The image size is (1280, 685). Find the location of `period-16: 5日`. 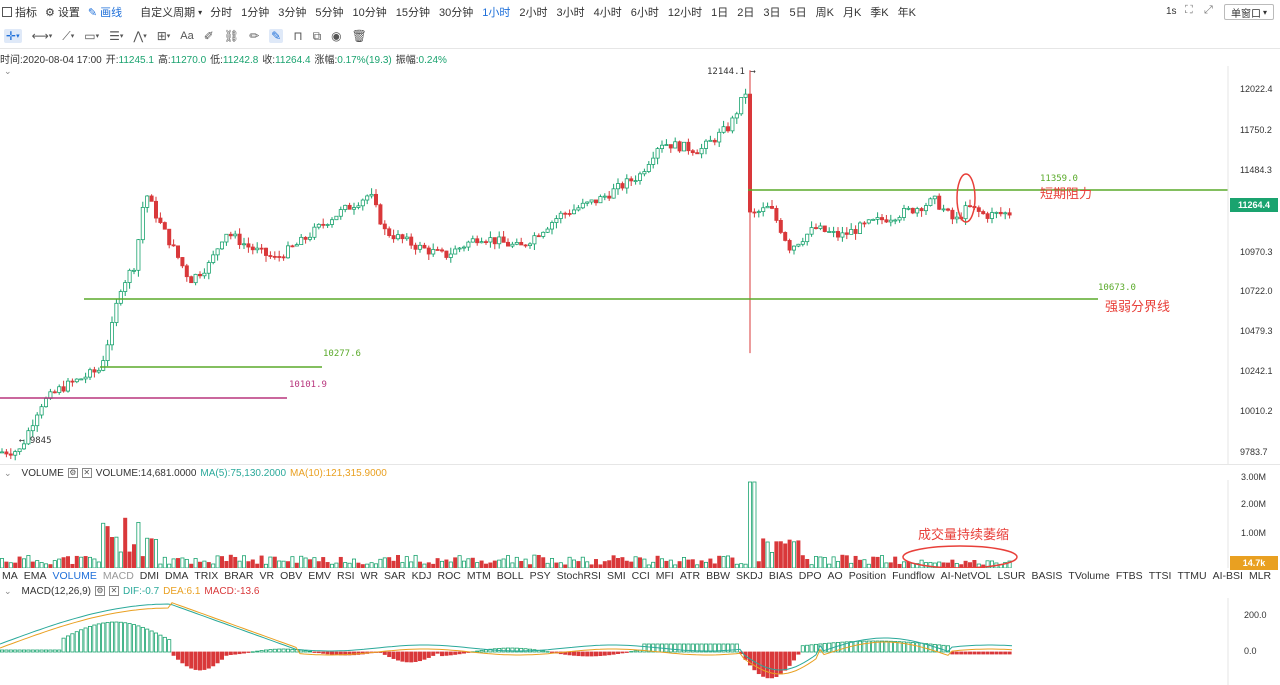

period-16: 5日 is located at coordinates (798, 13).